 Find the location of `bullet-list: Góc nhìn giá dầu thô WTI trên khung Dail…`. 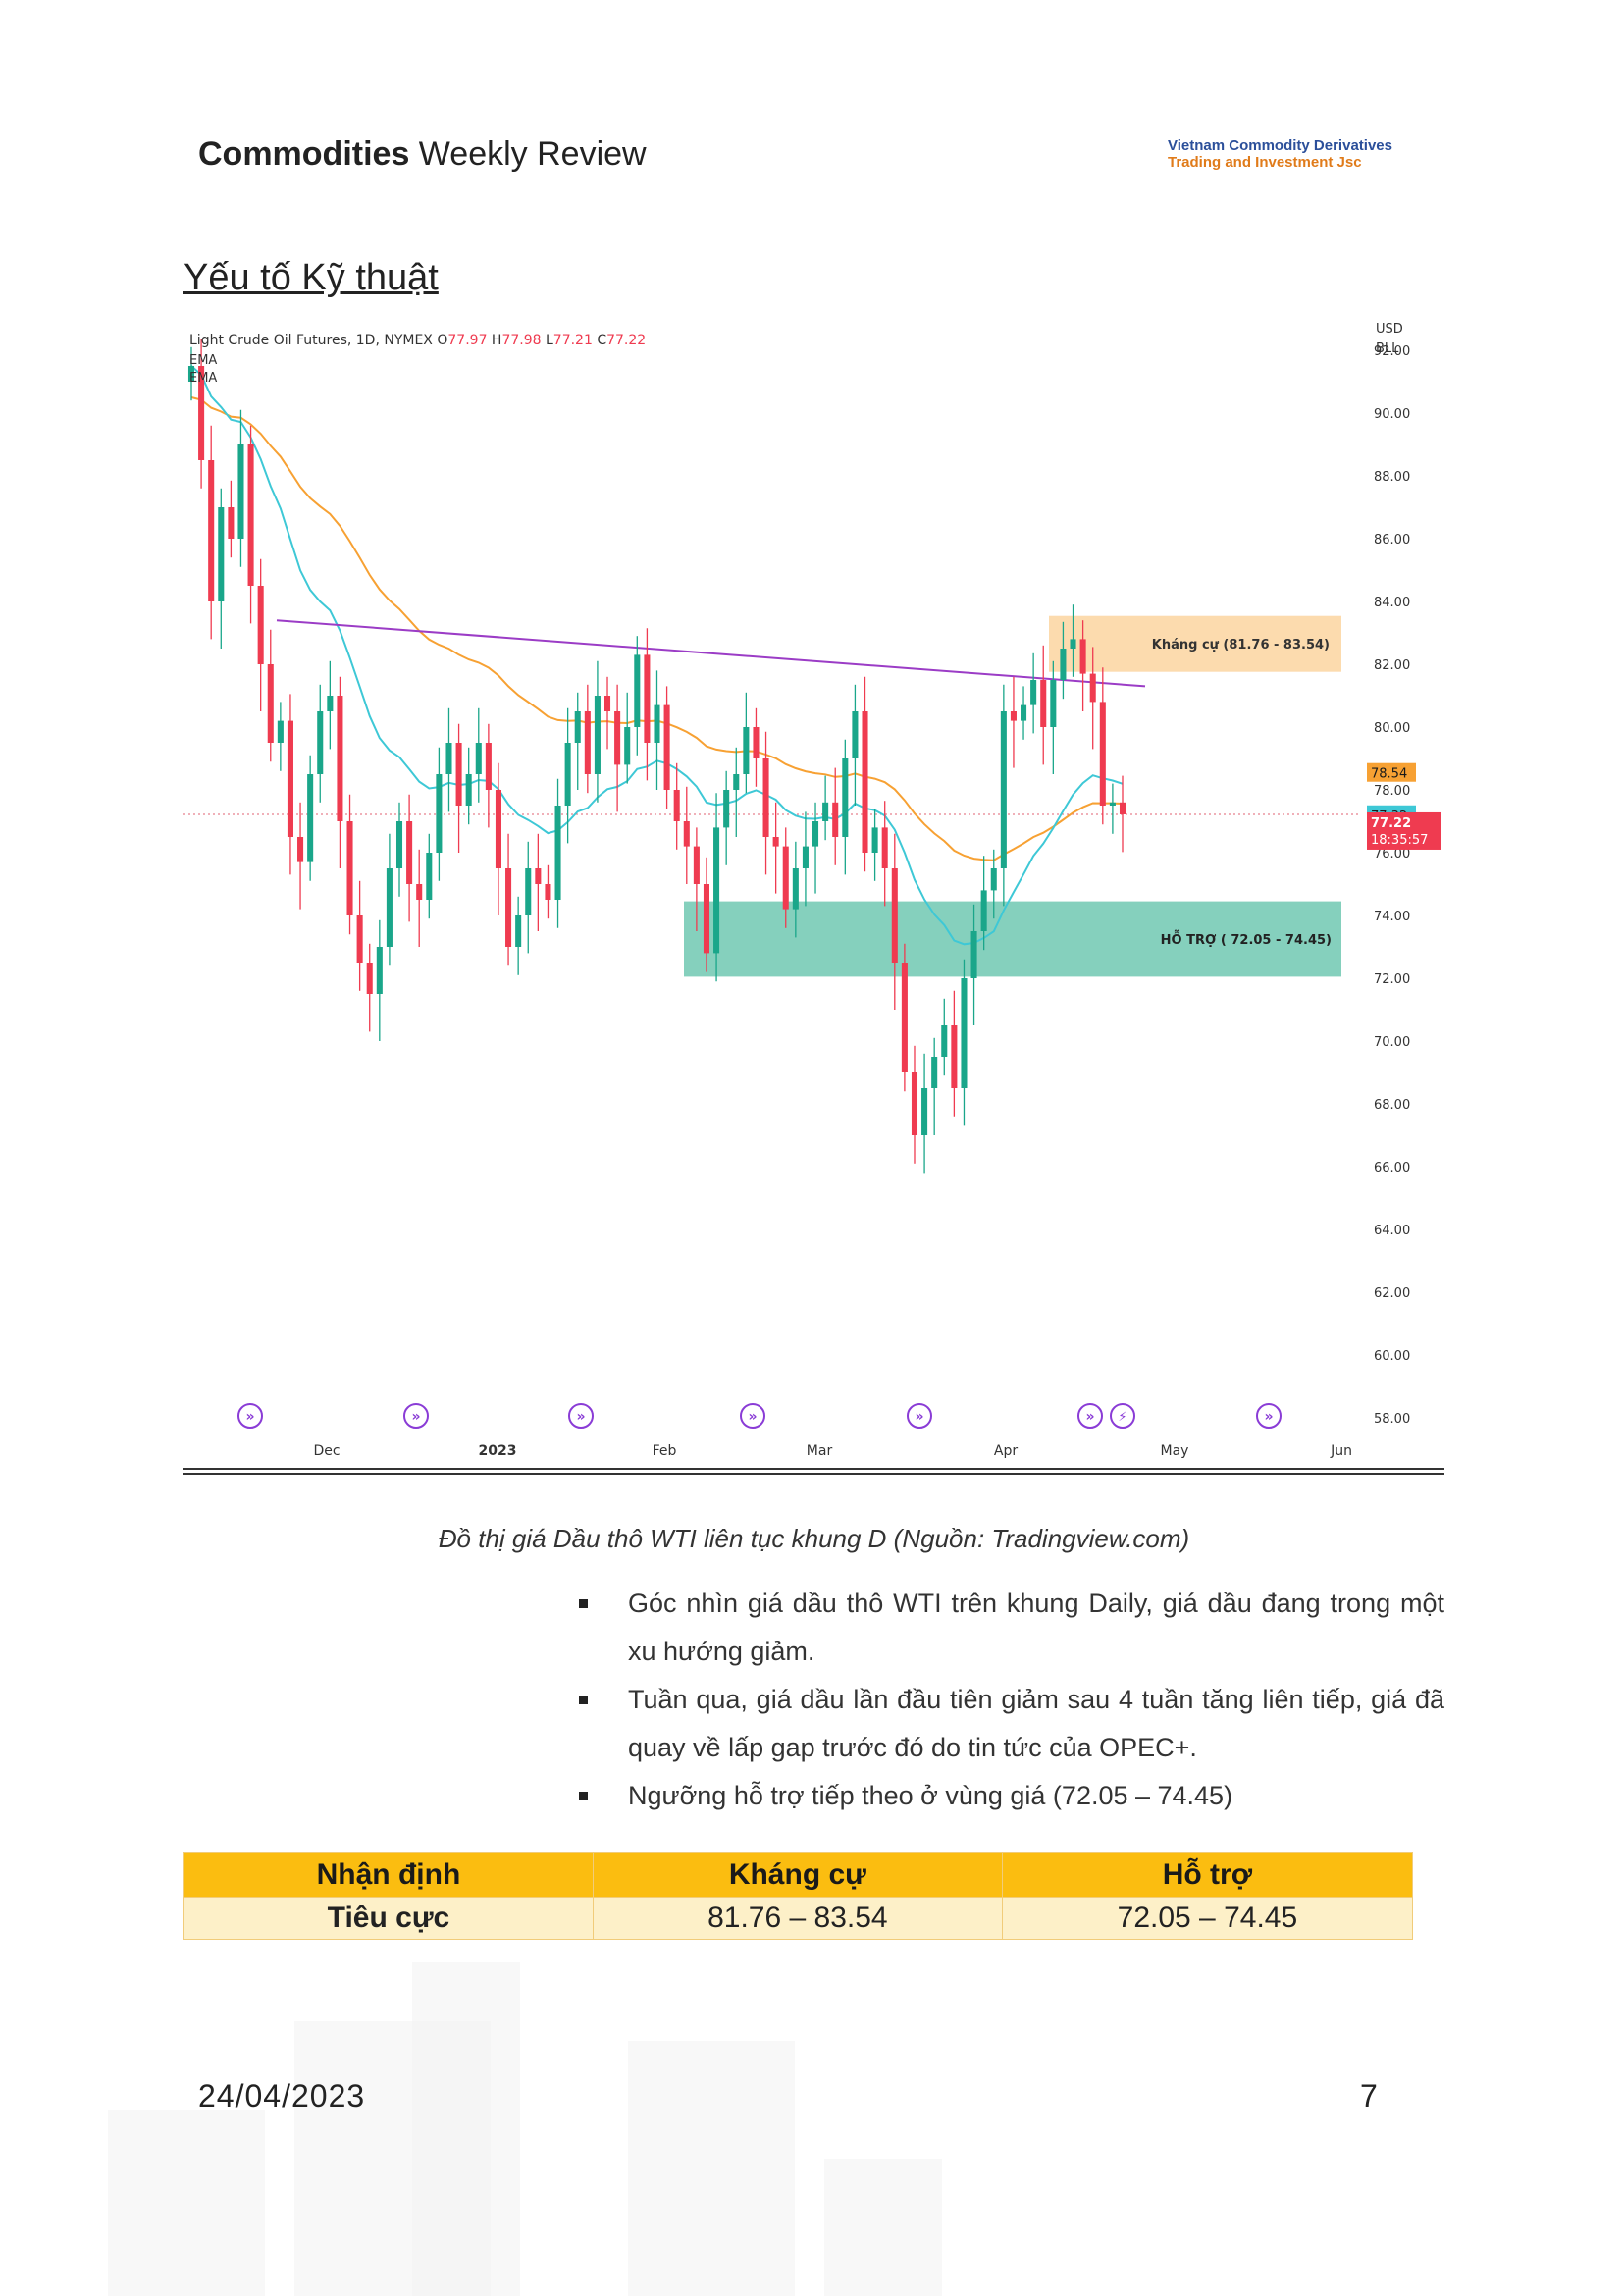

bullet-list: Góc nhìn giá dầu thô WTI trên khung Dail… is located at coordinates (1011, 1700).